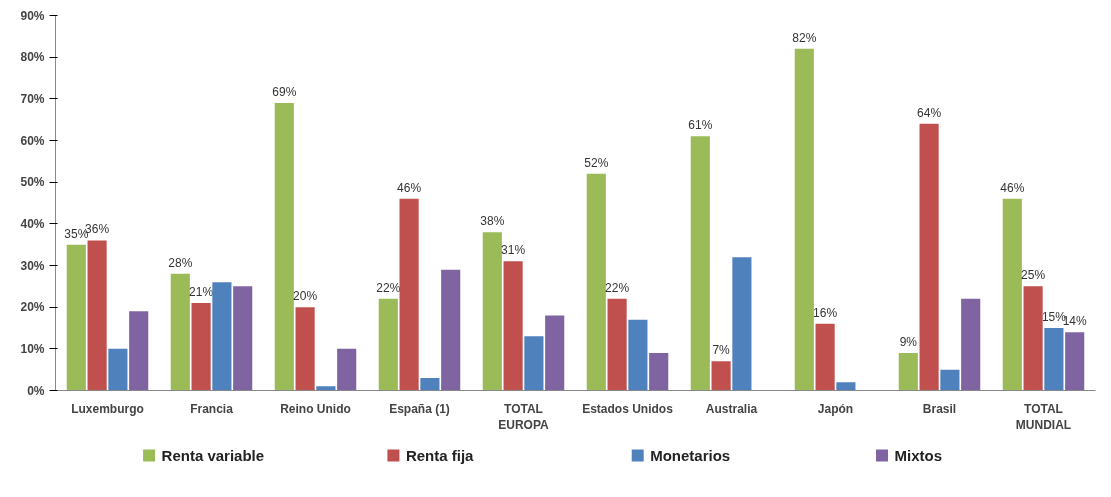 This screenshot has height=497, width=1111. I want to click on x-tick-label: TOTAL EUROPA, so click(524, 417).